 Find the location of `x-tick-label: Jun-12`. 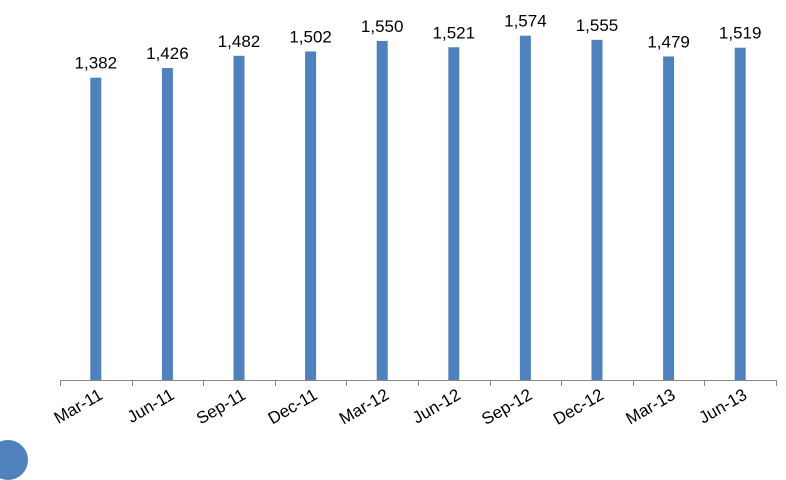

x-tick-label: Jun-12 is located at coordinates (436, 406).